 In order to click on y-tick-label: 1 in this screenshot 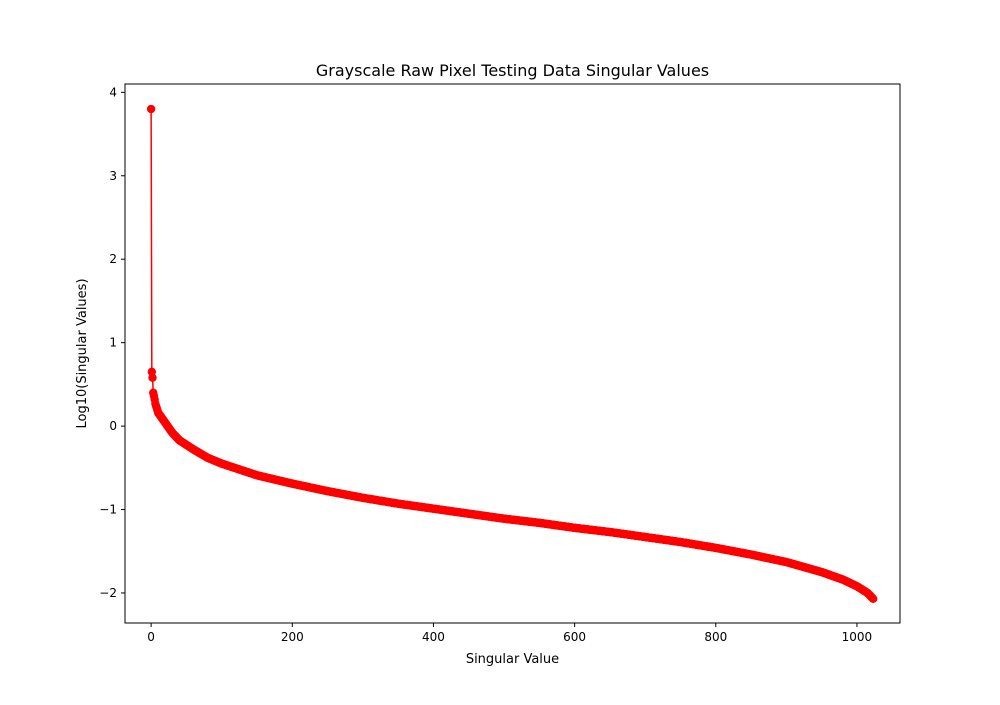, I will do `click(113, 343)`.